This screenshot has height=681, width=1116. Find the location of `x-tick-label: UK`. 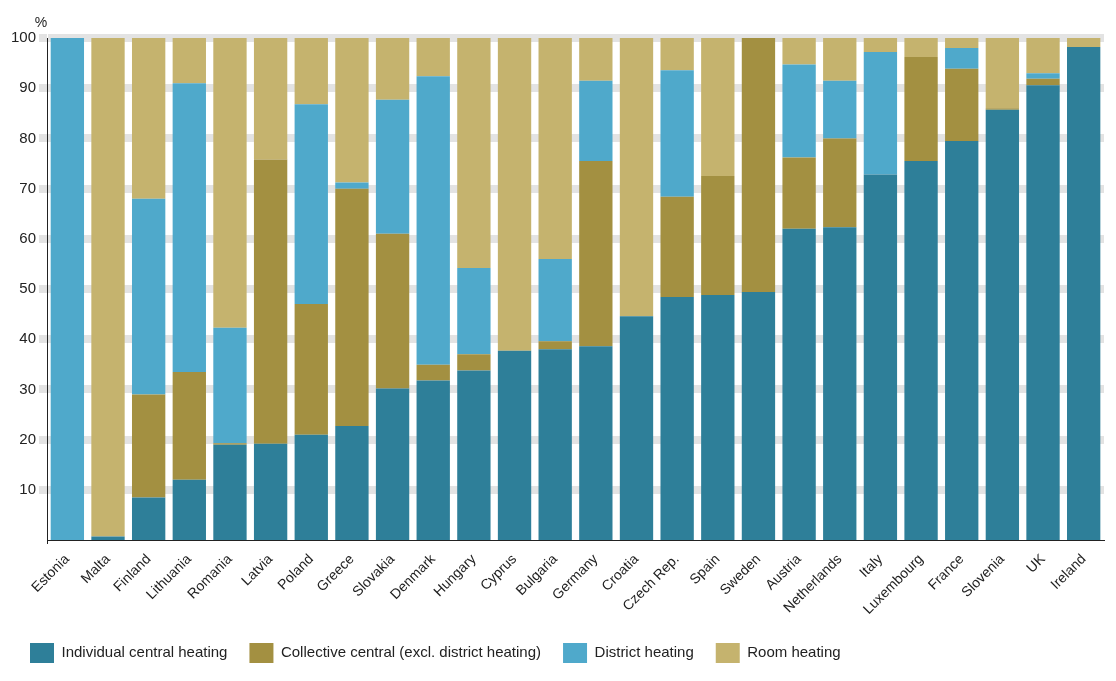

x-tick-label: UK is located at coordinates (1035, 563).